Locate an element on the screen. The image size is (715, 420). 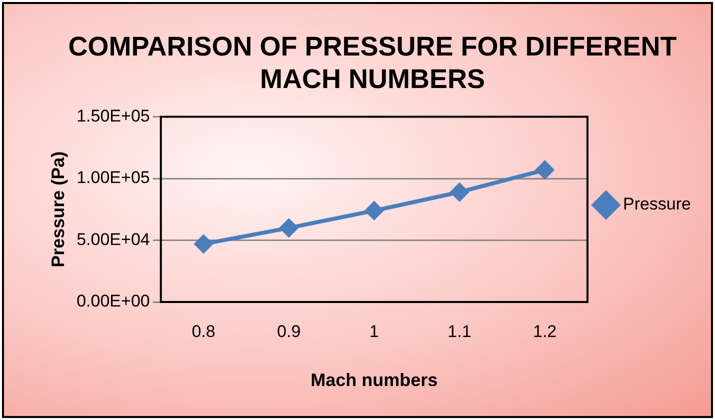
y-tick-label: 1.50E+05 is located at coordinates (113, 116).